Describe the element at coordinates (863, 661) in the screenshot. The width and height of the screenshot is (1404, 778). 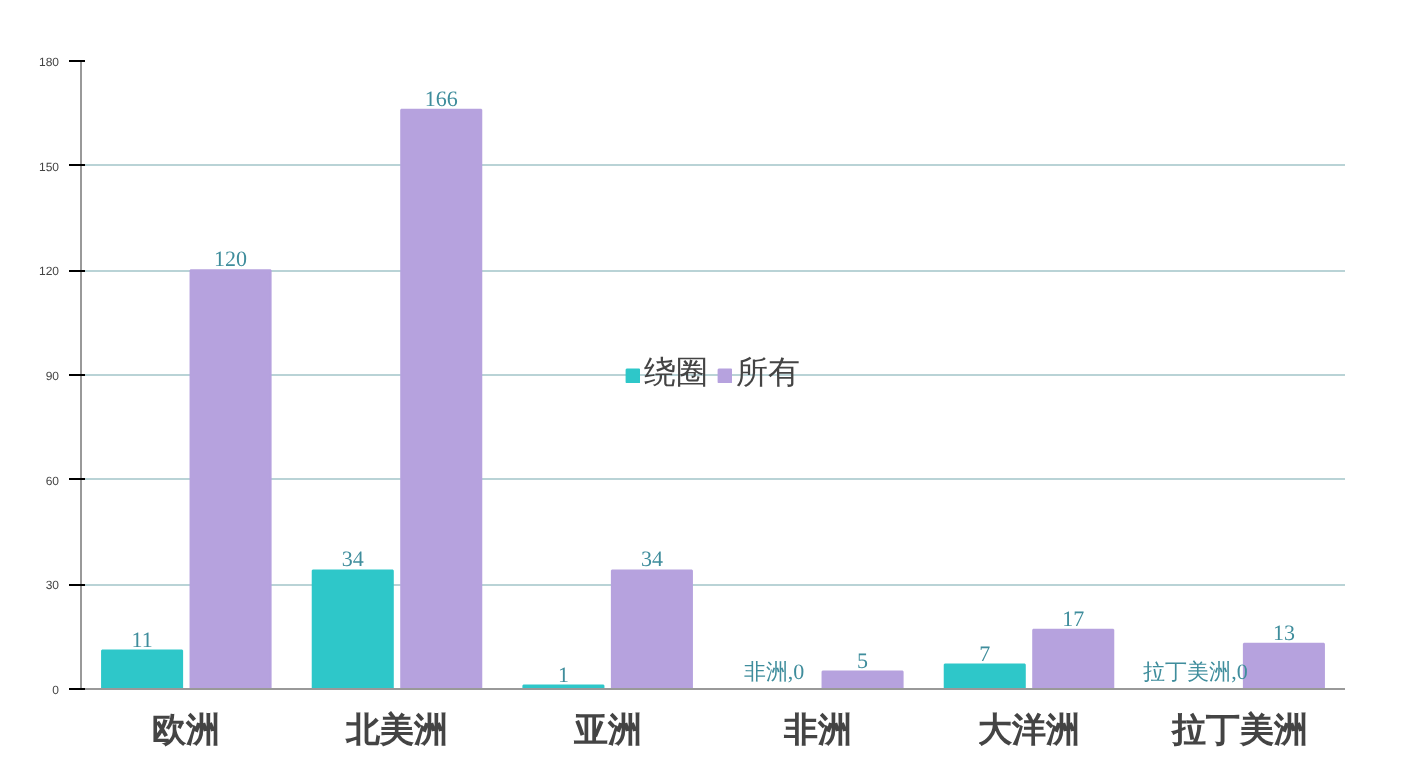
I see `data-label: 5` at that location.